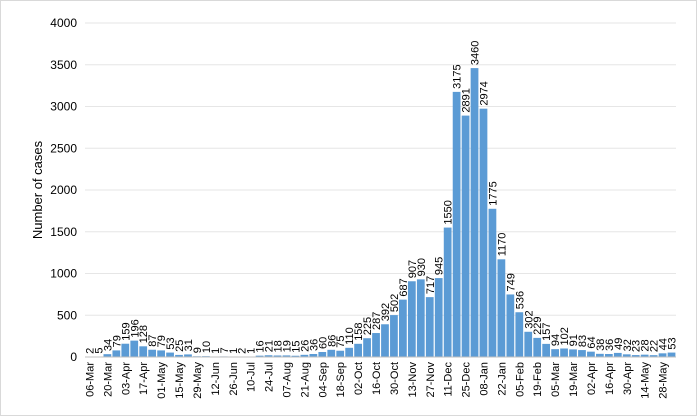 This screenshot has width=700, height=420. I want to click on y-tick-label: 1500, so click(63, 232).